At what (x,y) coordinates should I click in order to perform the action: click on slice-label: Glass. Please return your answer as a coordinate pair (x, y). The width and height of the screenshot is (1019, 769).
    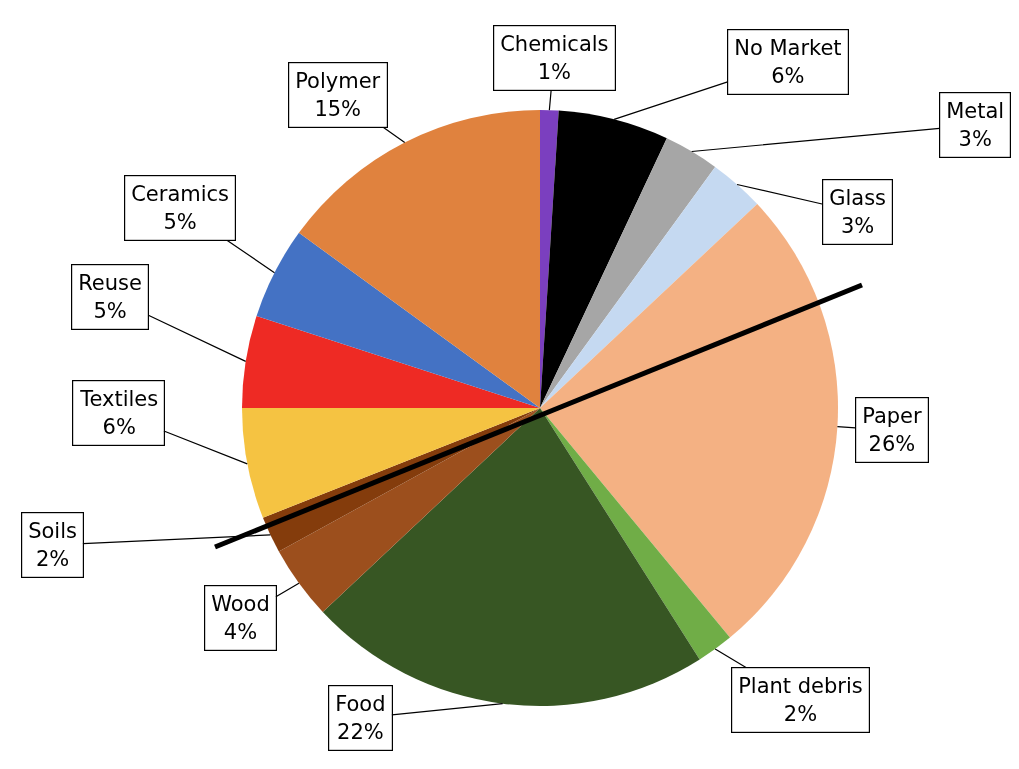
    Looking at the image, I should click on (858, 198).